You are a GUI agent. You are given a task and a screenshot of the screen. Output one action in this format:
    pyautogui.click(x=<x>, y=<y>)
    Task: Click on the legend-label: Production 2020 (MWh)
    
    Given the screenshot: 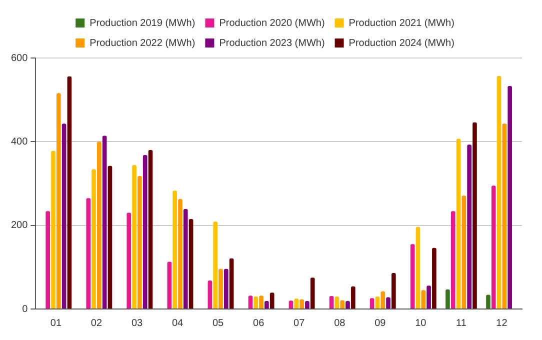 What is the action you would take?
    pyautogui.click(x=272, y=23)
    